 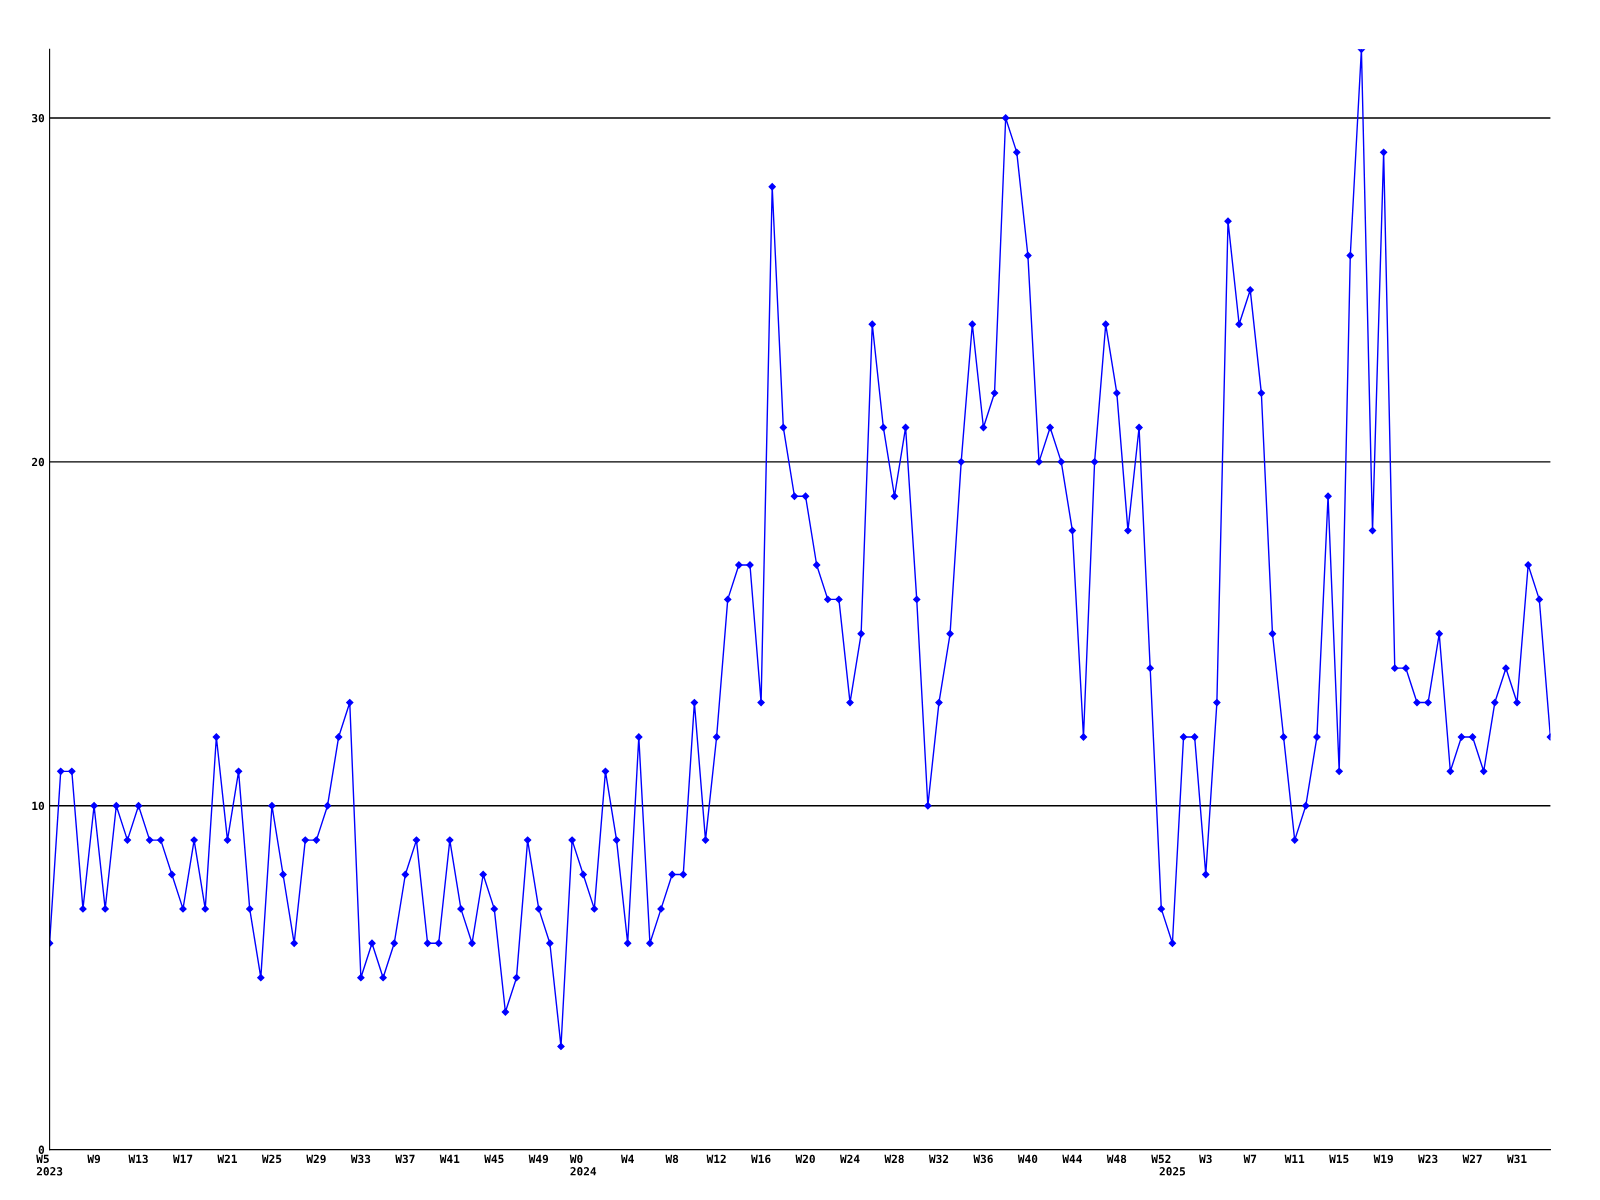 What do you see at coordinates (716, 1158) in the screenshot?
I see `x-tick-label: W12` at bounding box center [716, 1158].